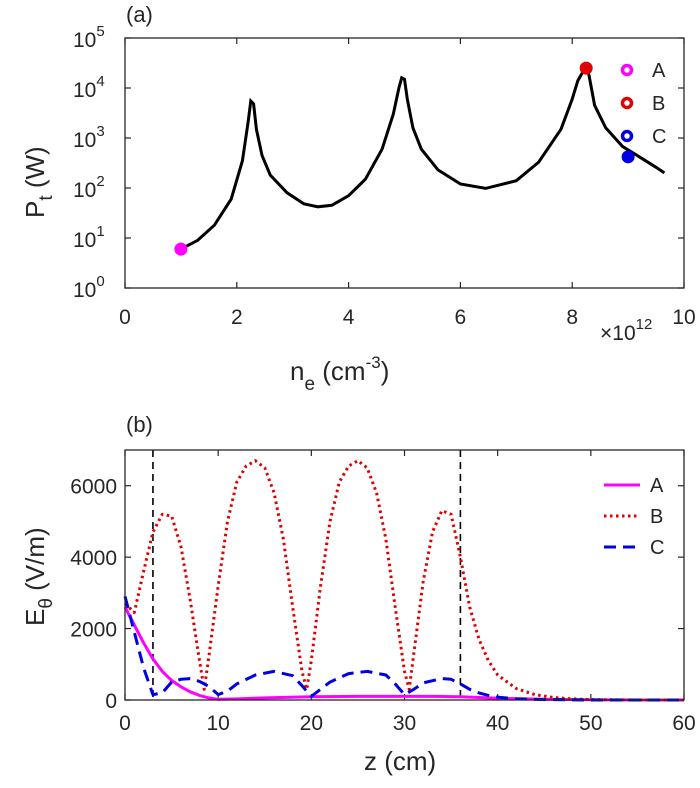 This screenshot has width=700, height=788. Describe the element at coordinates (656, 517) in the screenshot. I see `panel-b-legend-label-b: B` at that location.